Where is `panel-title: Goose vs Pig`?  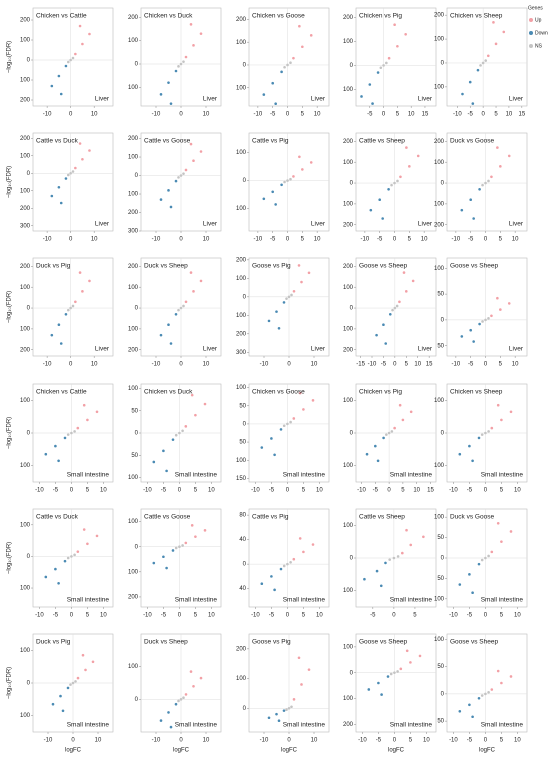
panel-title: Goose vs Pig is located at coordinates (271, 266).